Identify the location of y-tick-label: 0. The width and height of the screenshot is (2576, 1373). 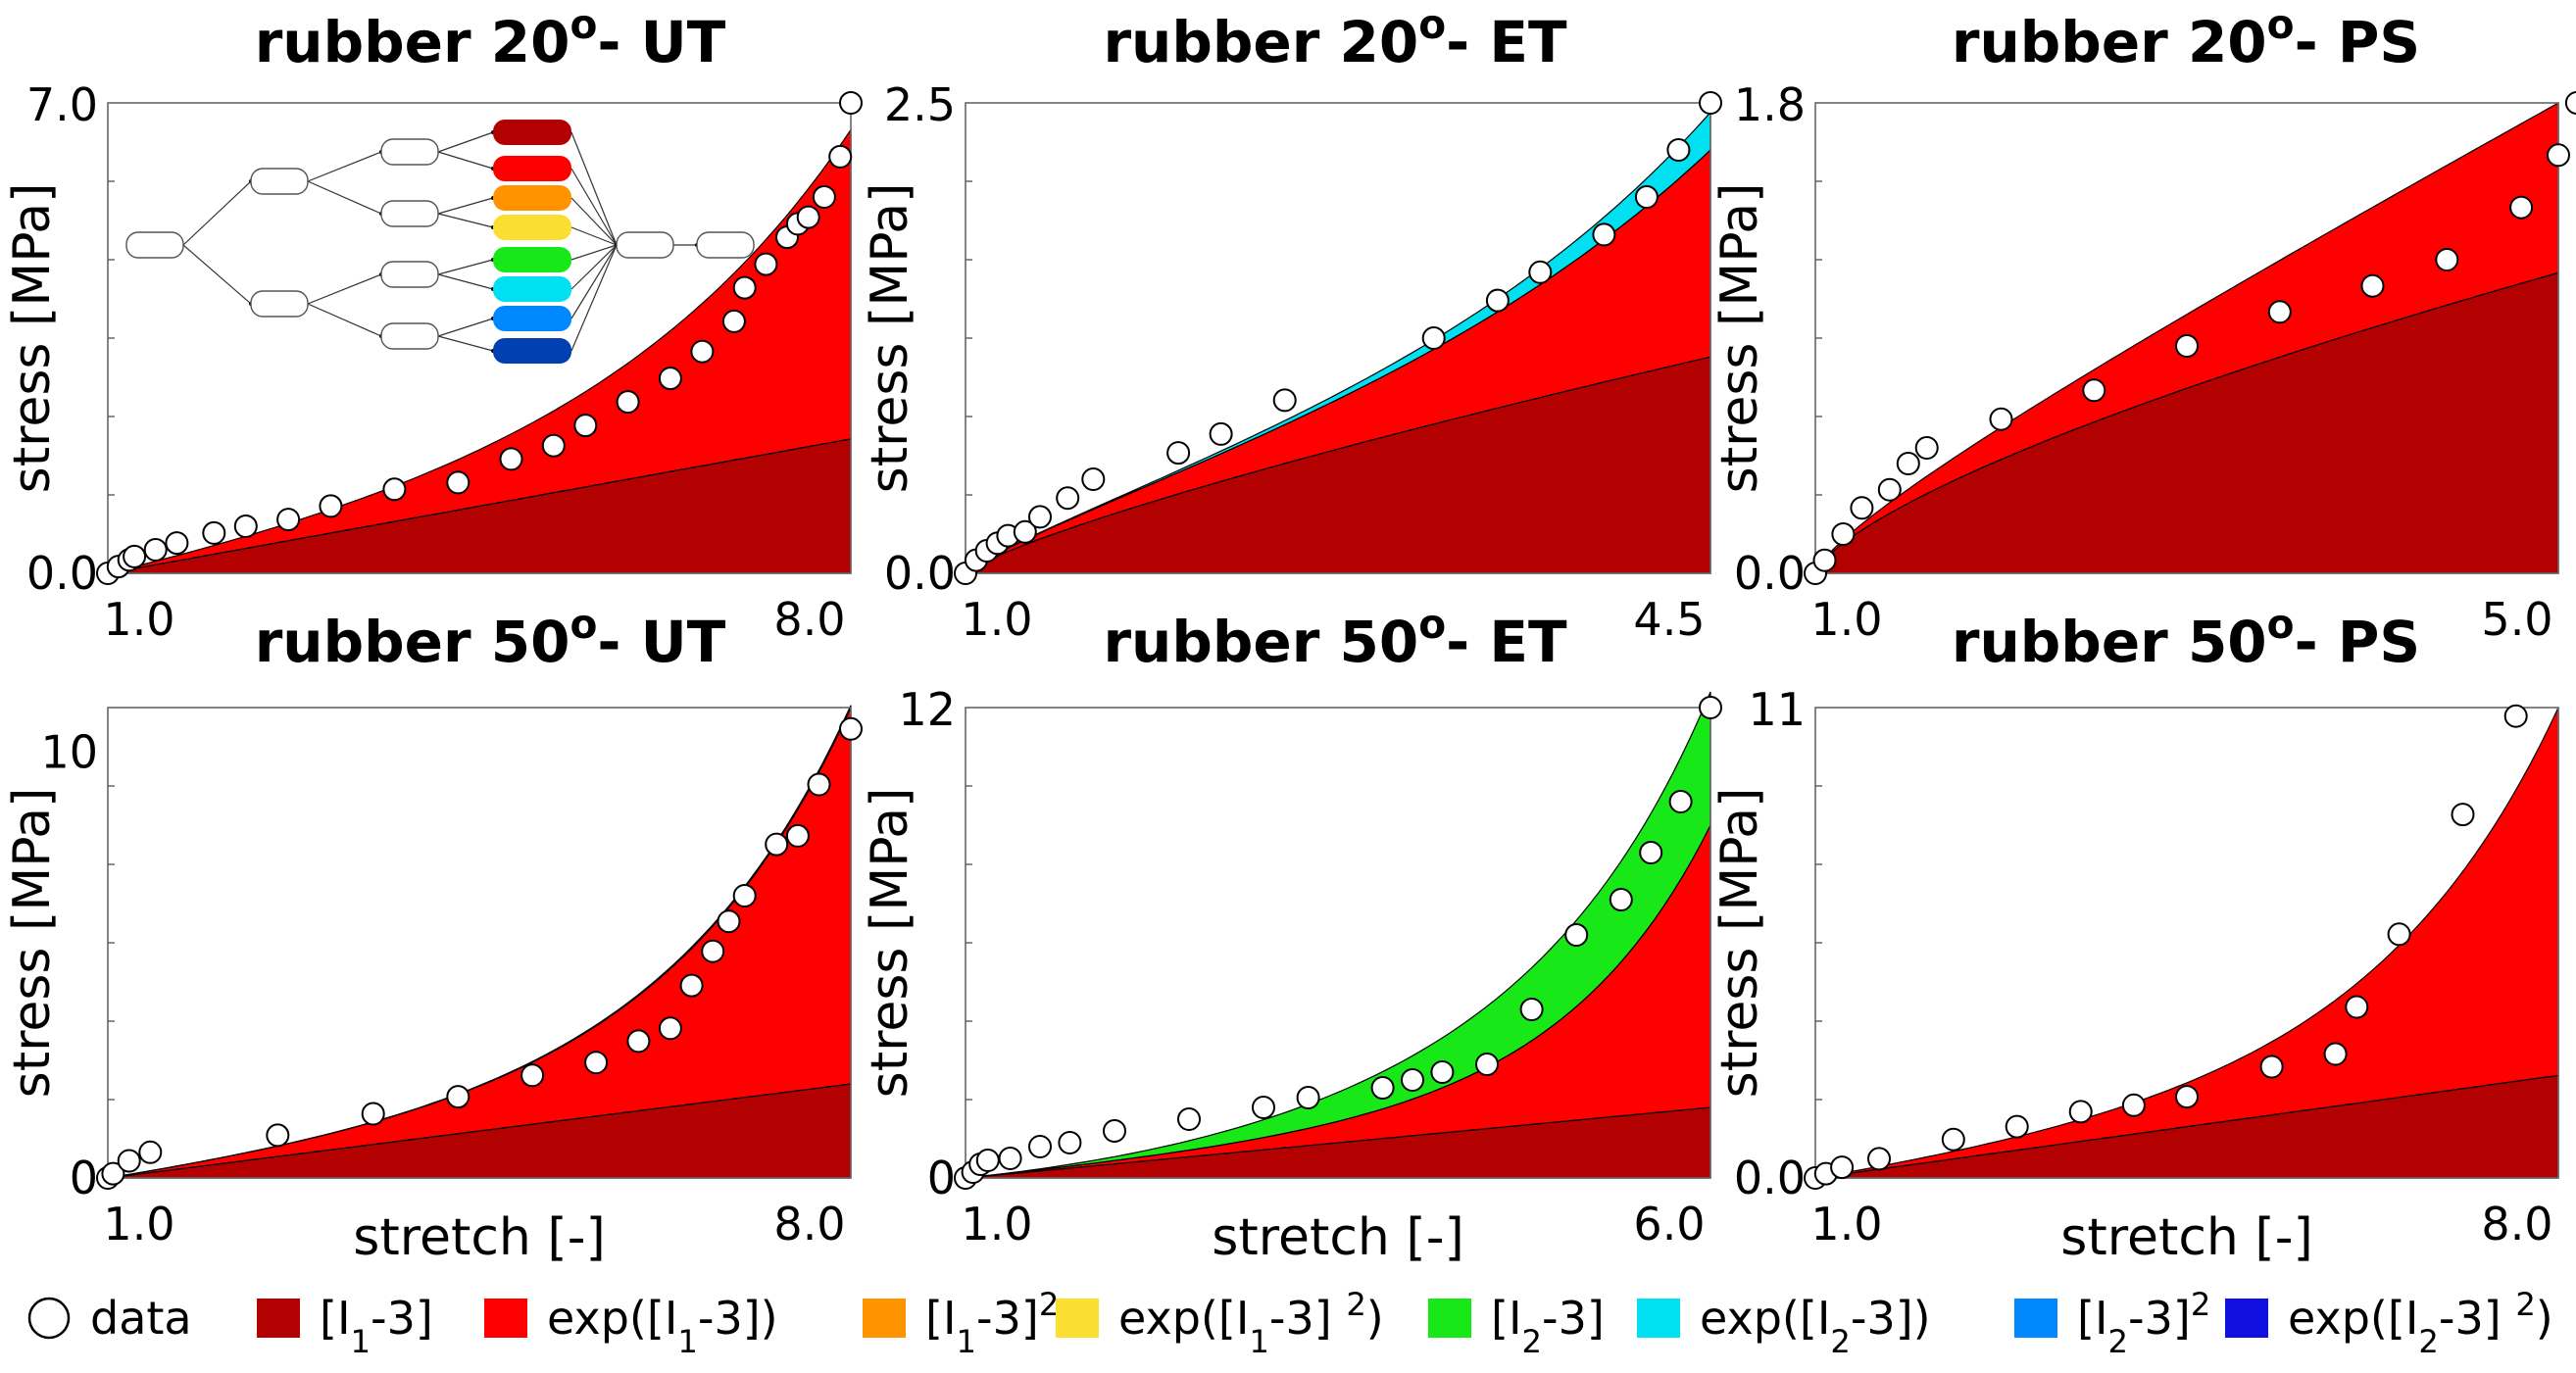
(84, 1178).